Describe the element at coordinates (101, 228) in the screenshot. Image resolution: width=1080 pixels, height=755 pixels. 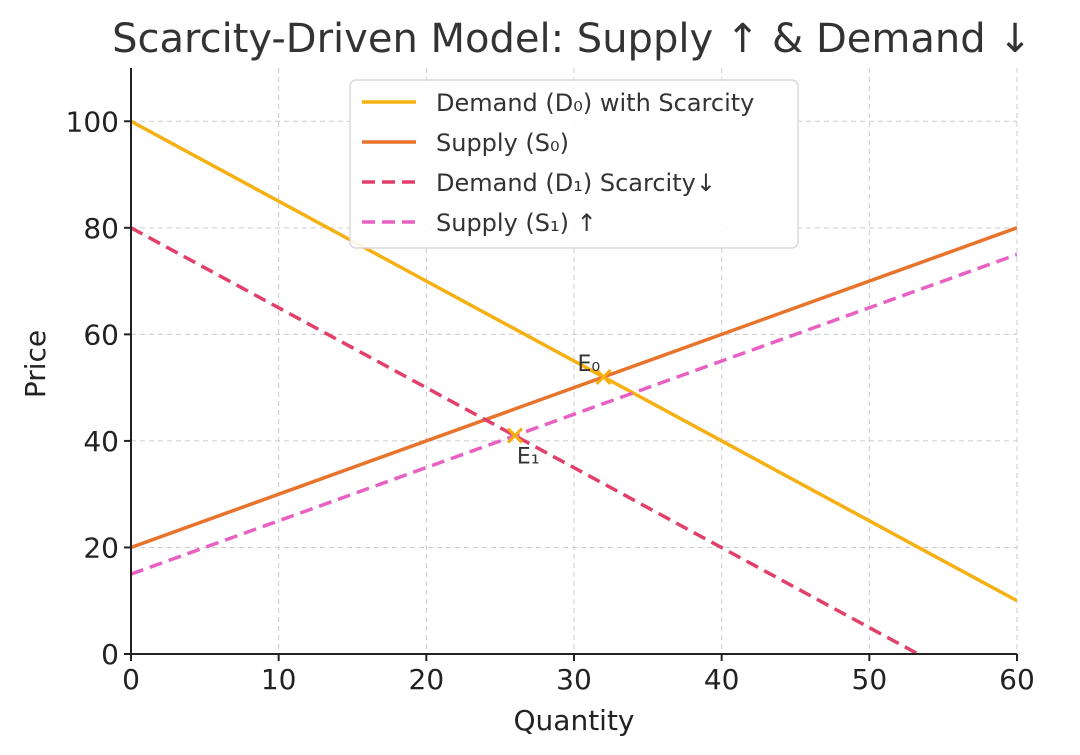
I see `y-tick-label-4: 80` at that location.